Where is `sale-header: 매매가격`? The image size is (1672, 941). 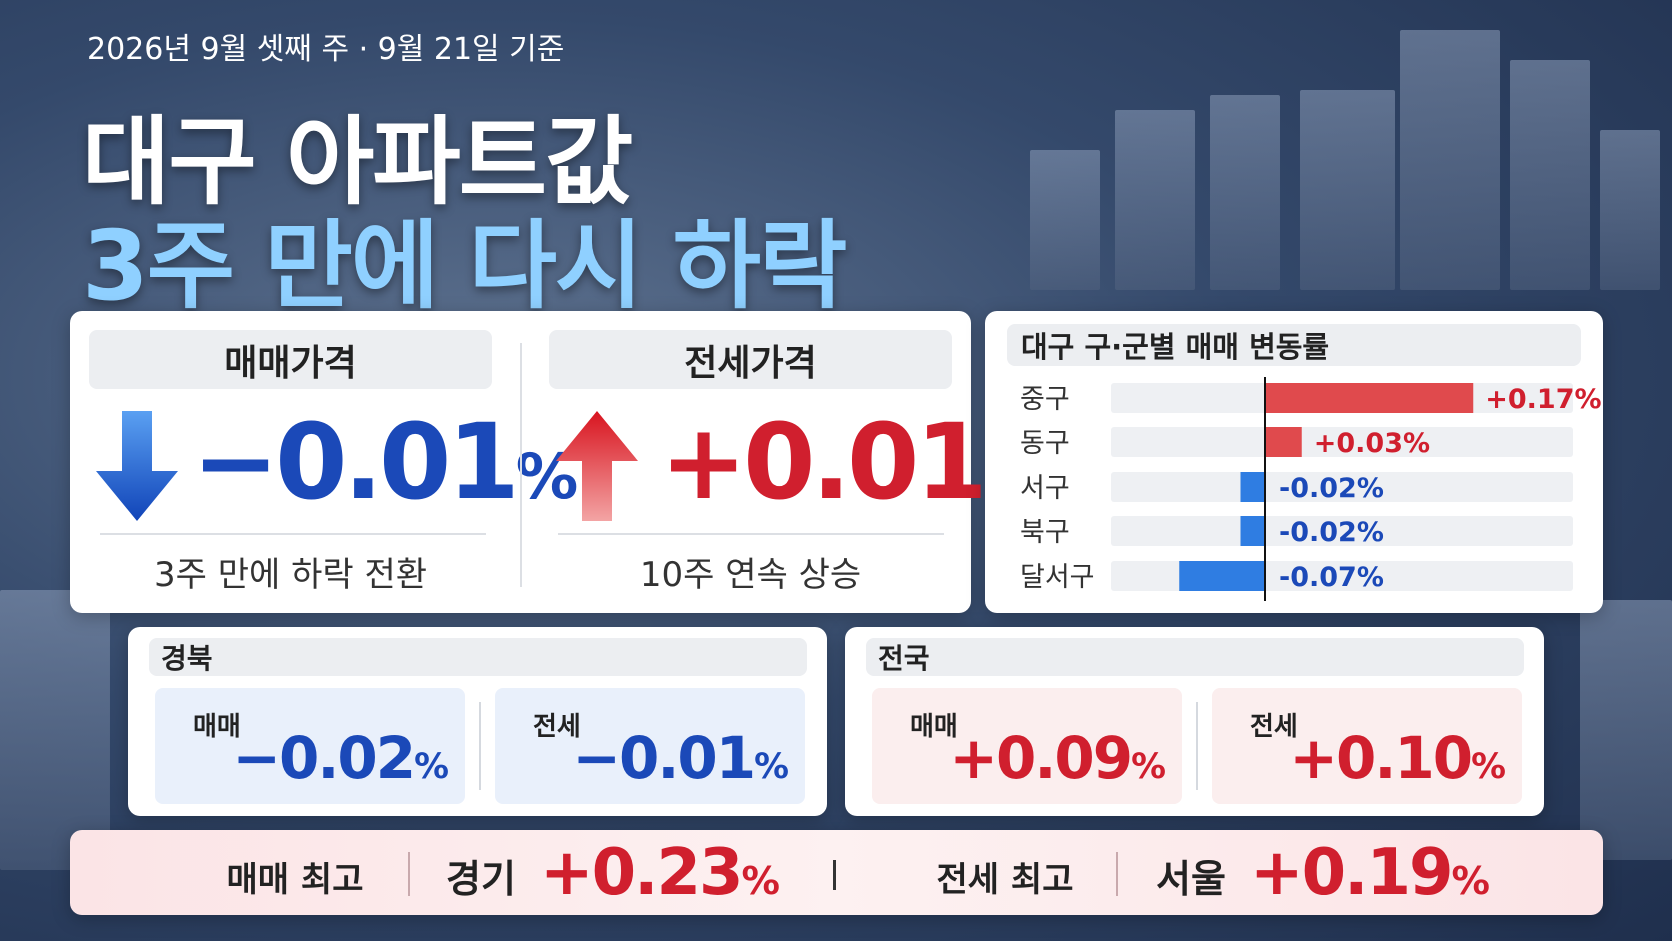 sale-header: 매매가격 is located at coordinates (290, 359).